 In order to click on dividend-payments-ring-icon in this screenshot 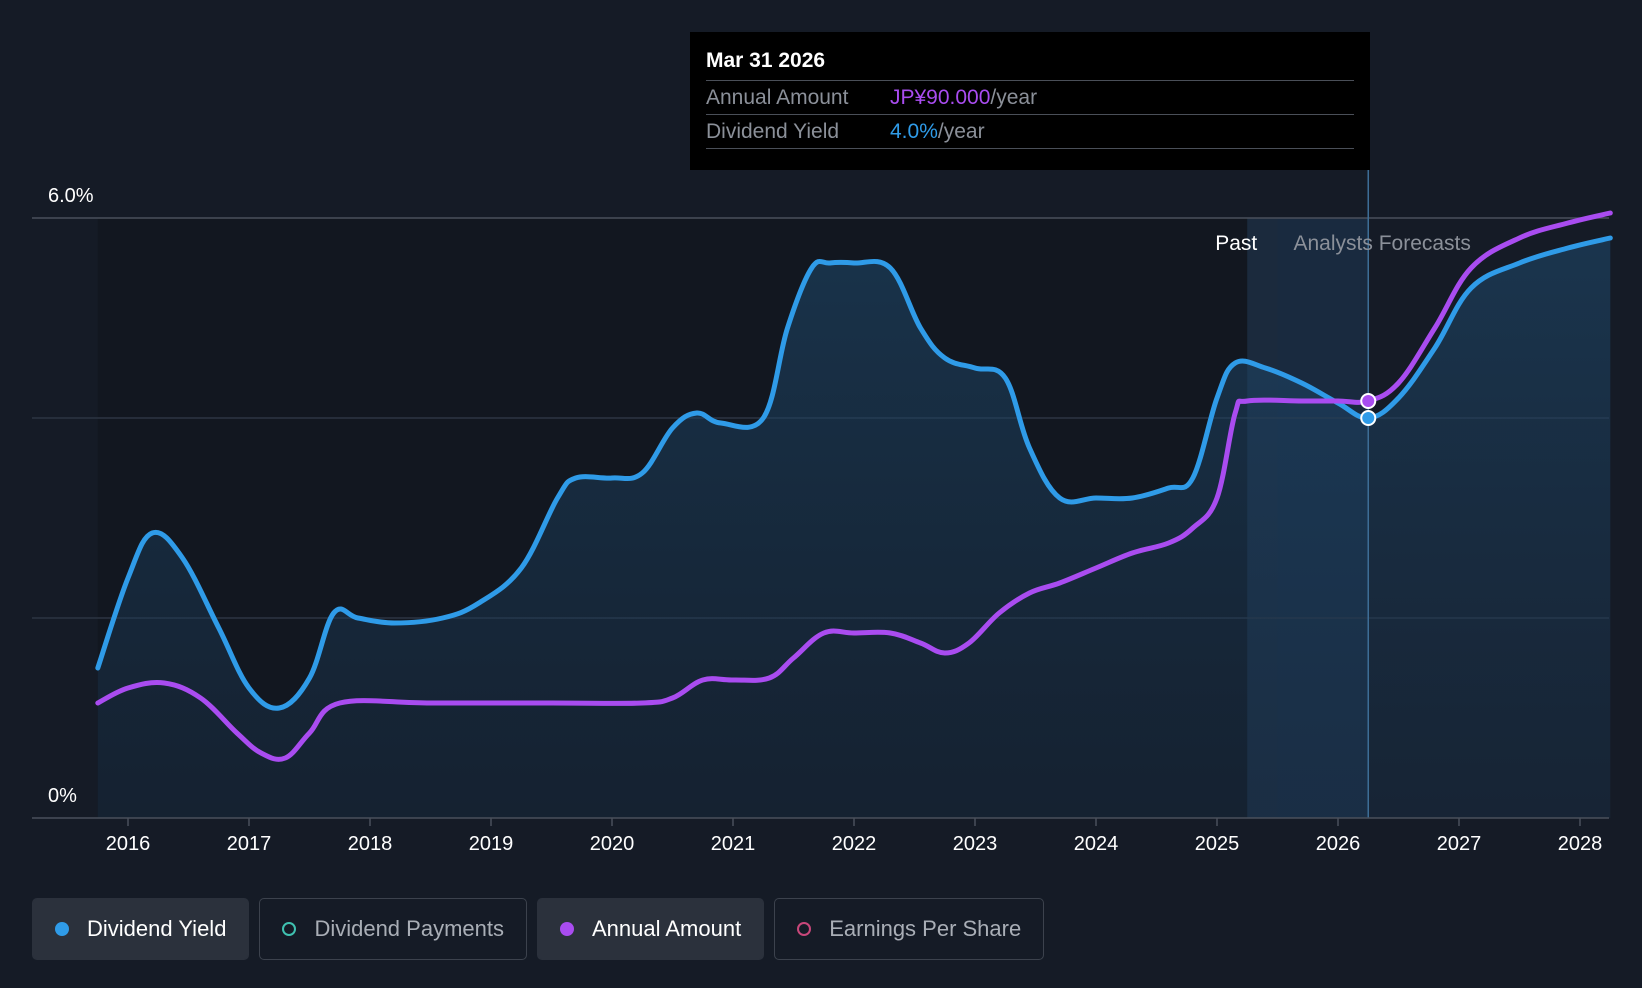, I will do `click(289, 929)`.